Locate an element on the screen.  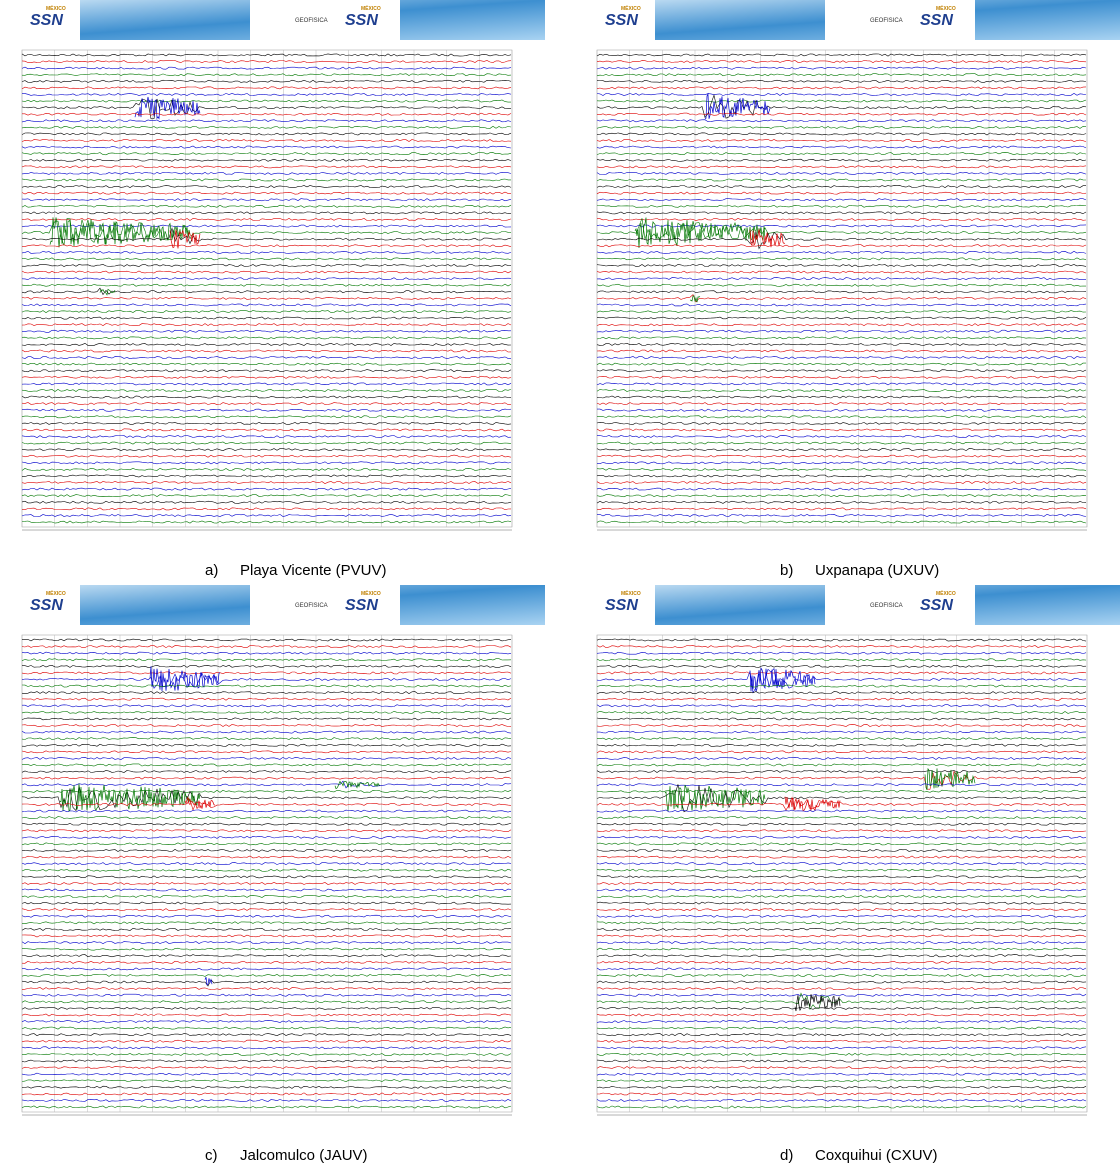
banner-mid is located at coordinates (325, 20).